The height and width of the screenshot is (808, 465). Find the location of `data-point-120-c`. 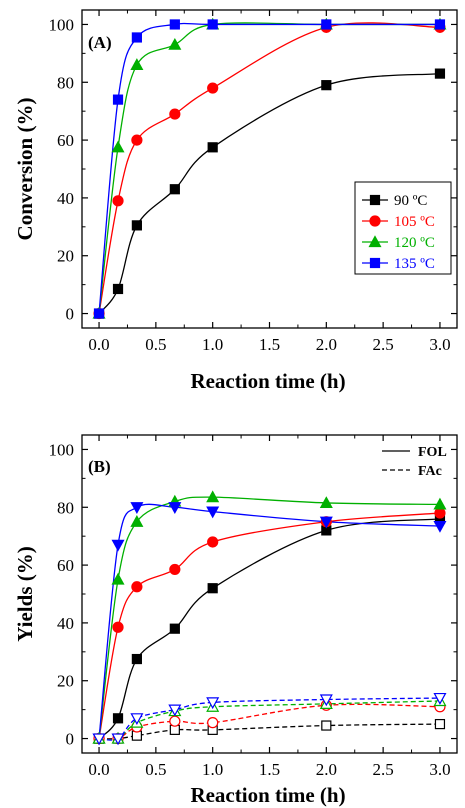

data-point-120-c is located at coordinates (137, 64).